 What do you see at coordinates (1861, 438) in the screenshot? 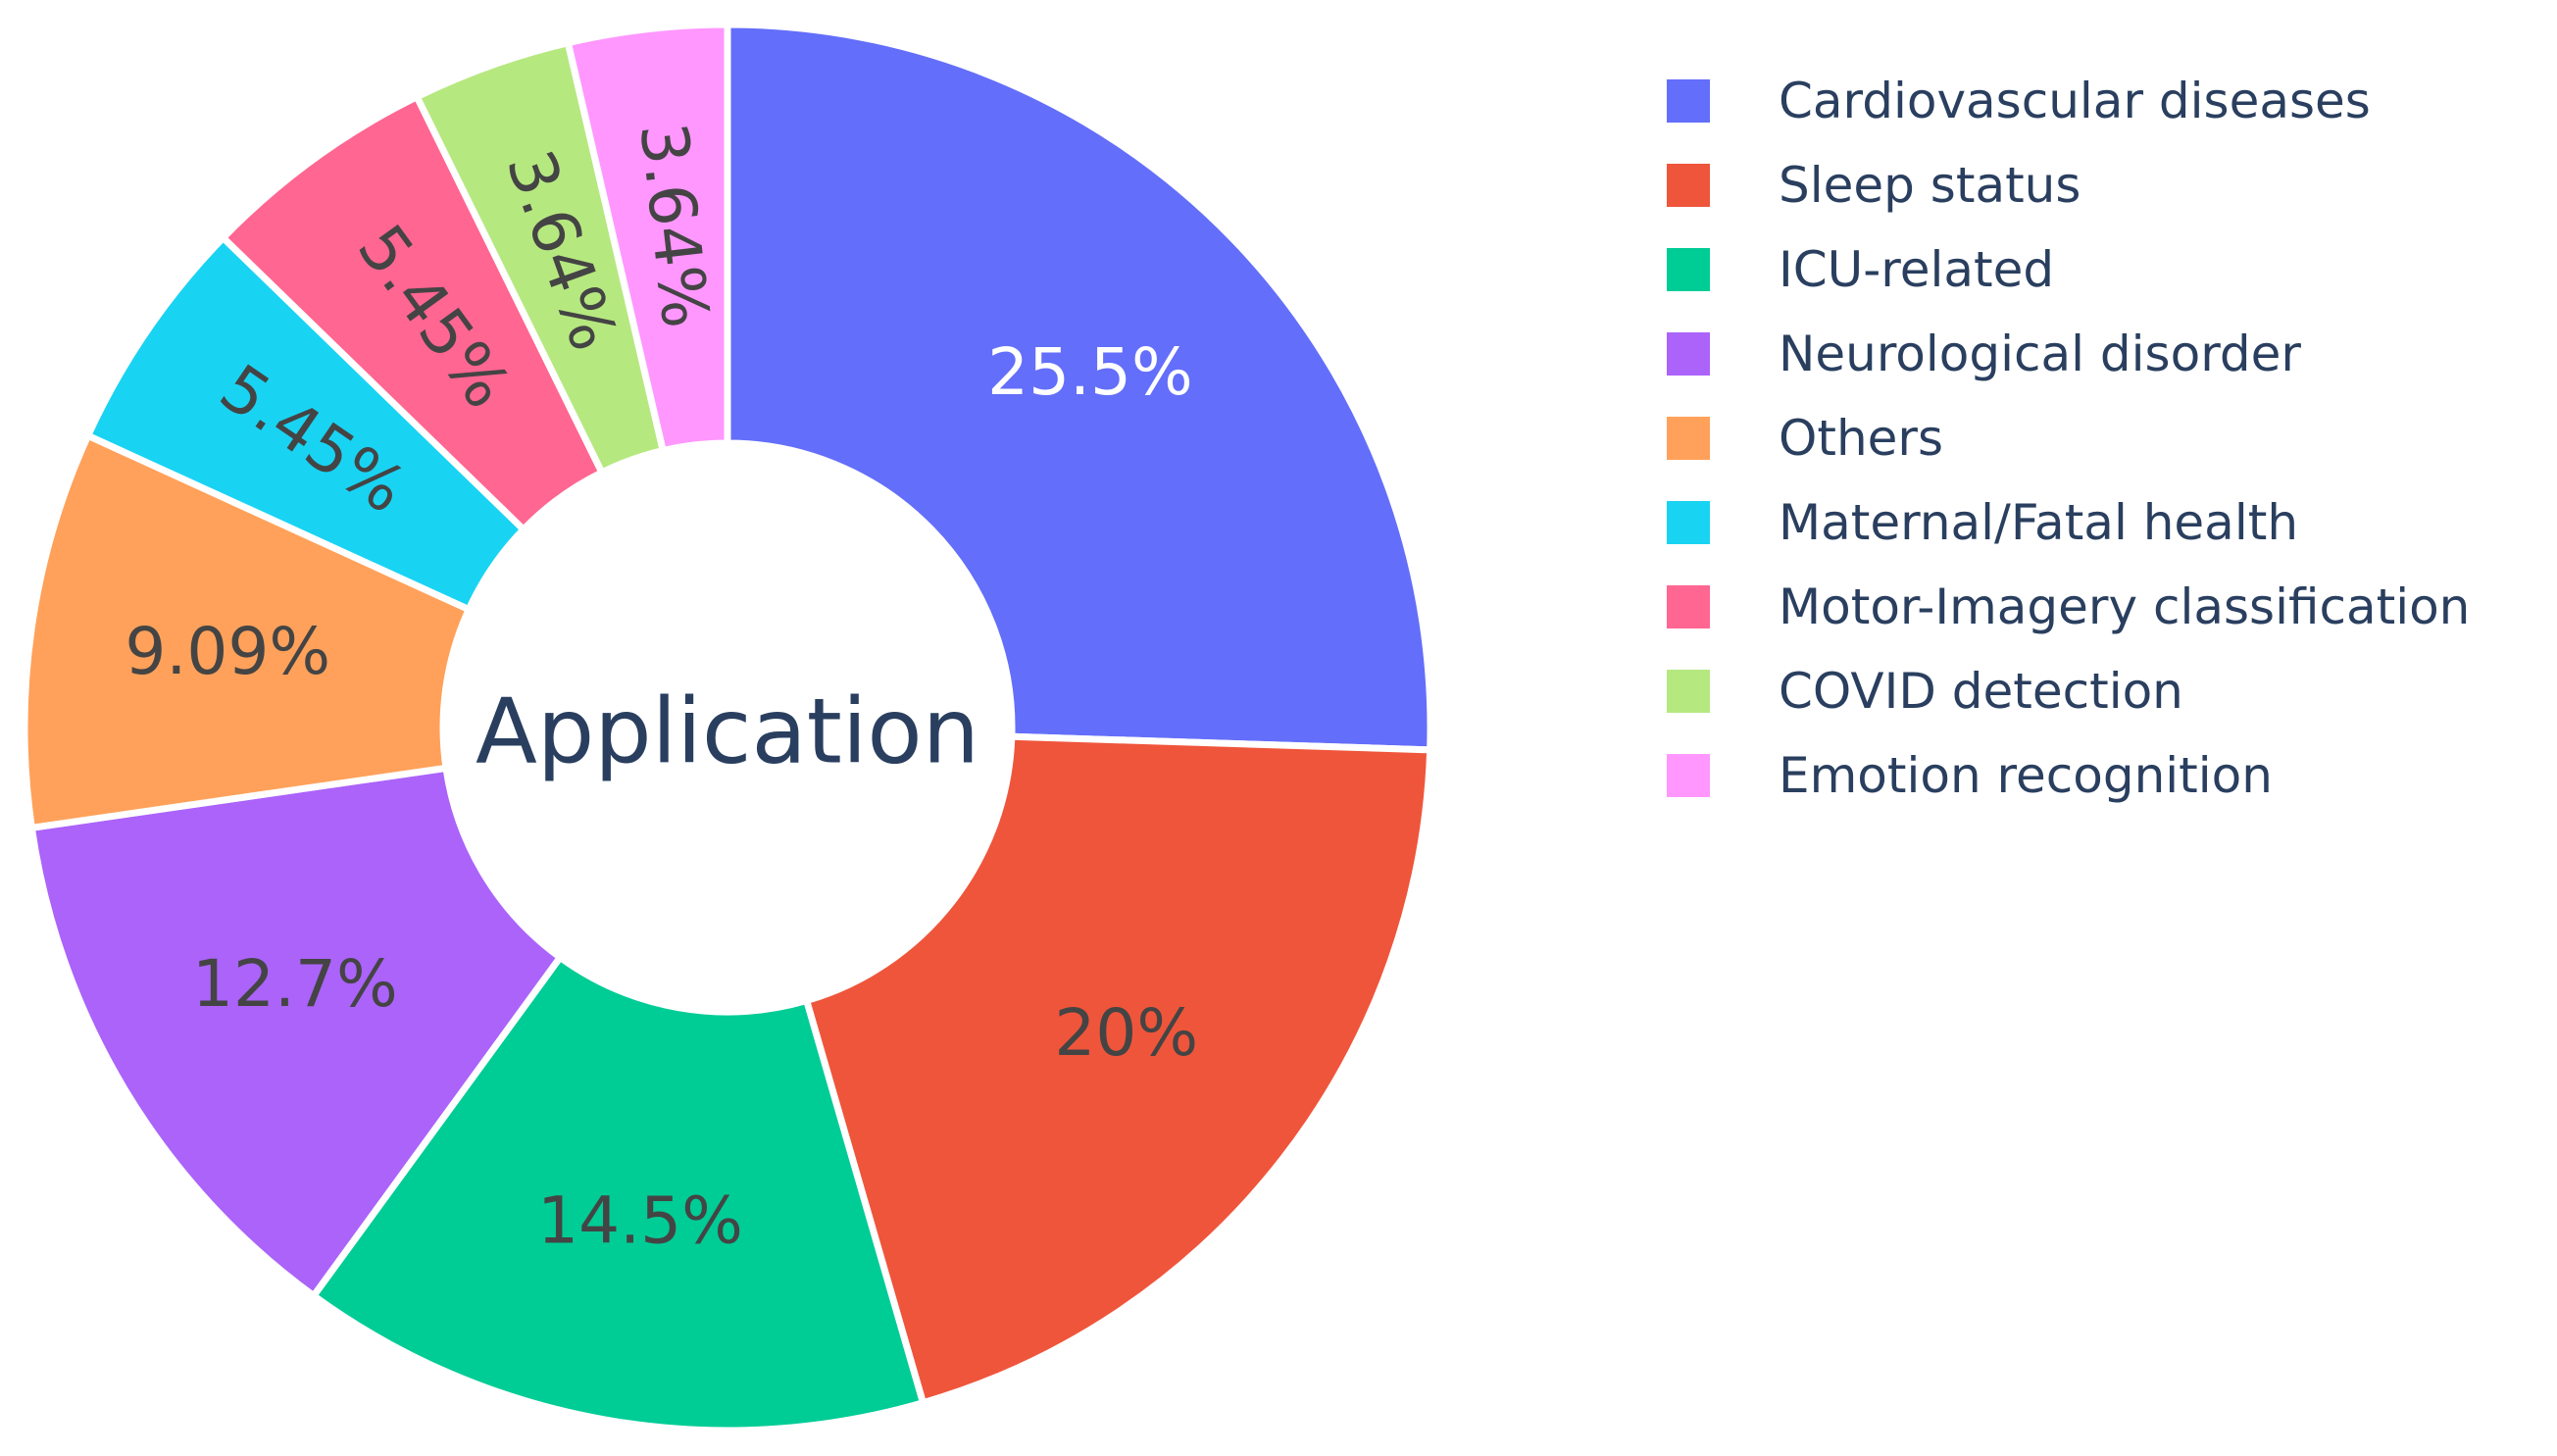
I see `legend-label: Others` at bounding box center [1861, 438].